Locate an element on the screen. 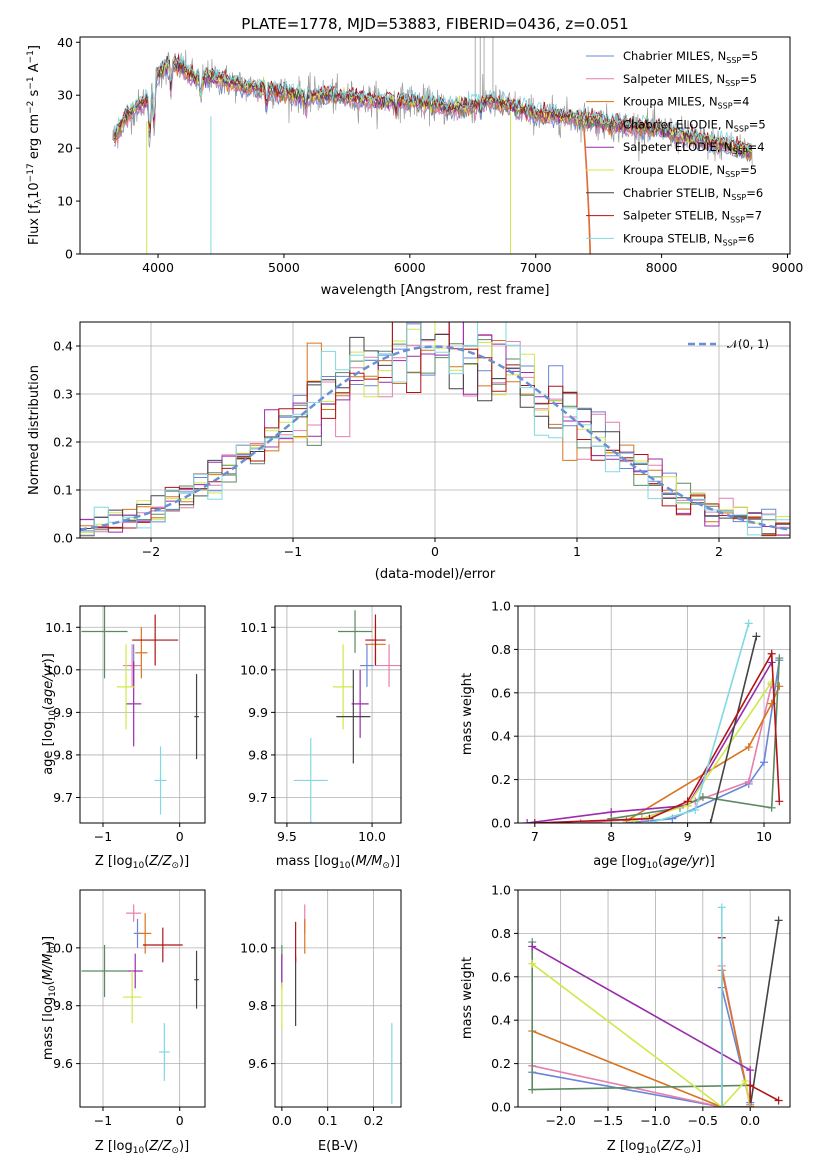 Image resolution: width=819 pixels, height=1170 pixels. age-mass-xlabel: mass [log10(M/M⊙)] is located at coordinates (338, 862).